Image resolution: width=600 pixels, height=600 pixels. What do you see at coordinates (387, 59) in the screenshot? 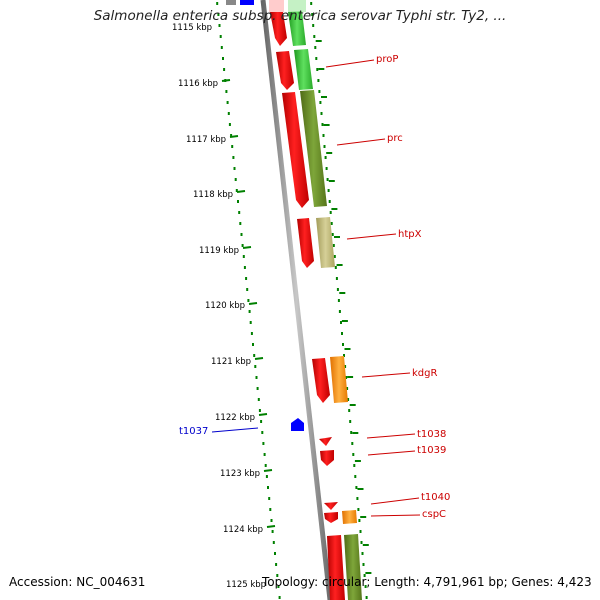
I see `gene-label-proP: proP` at bounding box center [387, 59].